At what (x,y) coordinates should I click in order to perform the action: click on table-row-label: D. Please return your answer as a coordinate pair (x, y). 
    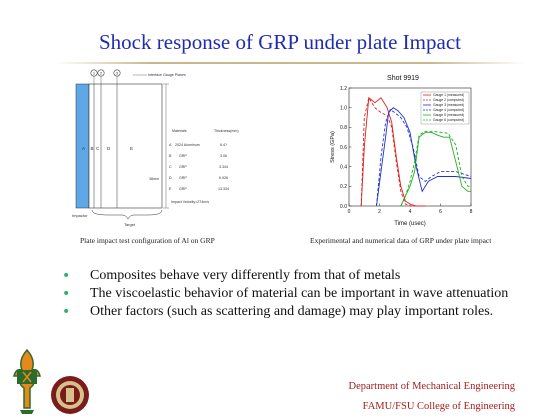
    Looking at the image, I should click on (170, 178).